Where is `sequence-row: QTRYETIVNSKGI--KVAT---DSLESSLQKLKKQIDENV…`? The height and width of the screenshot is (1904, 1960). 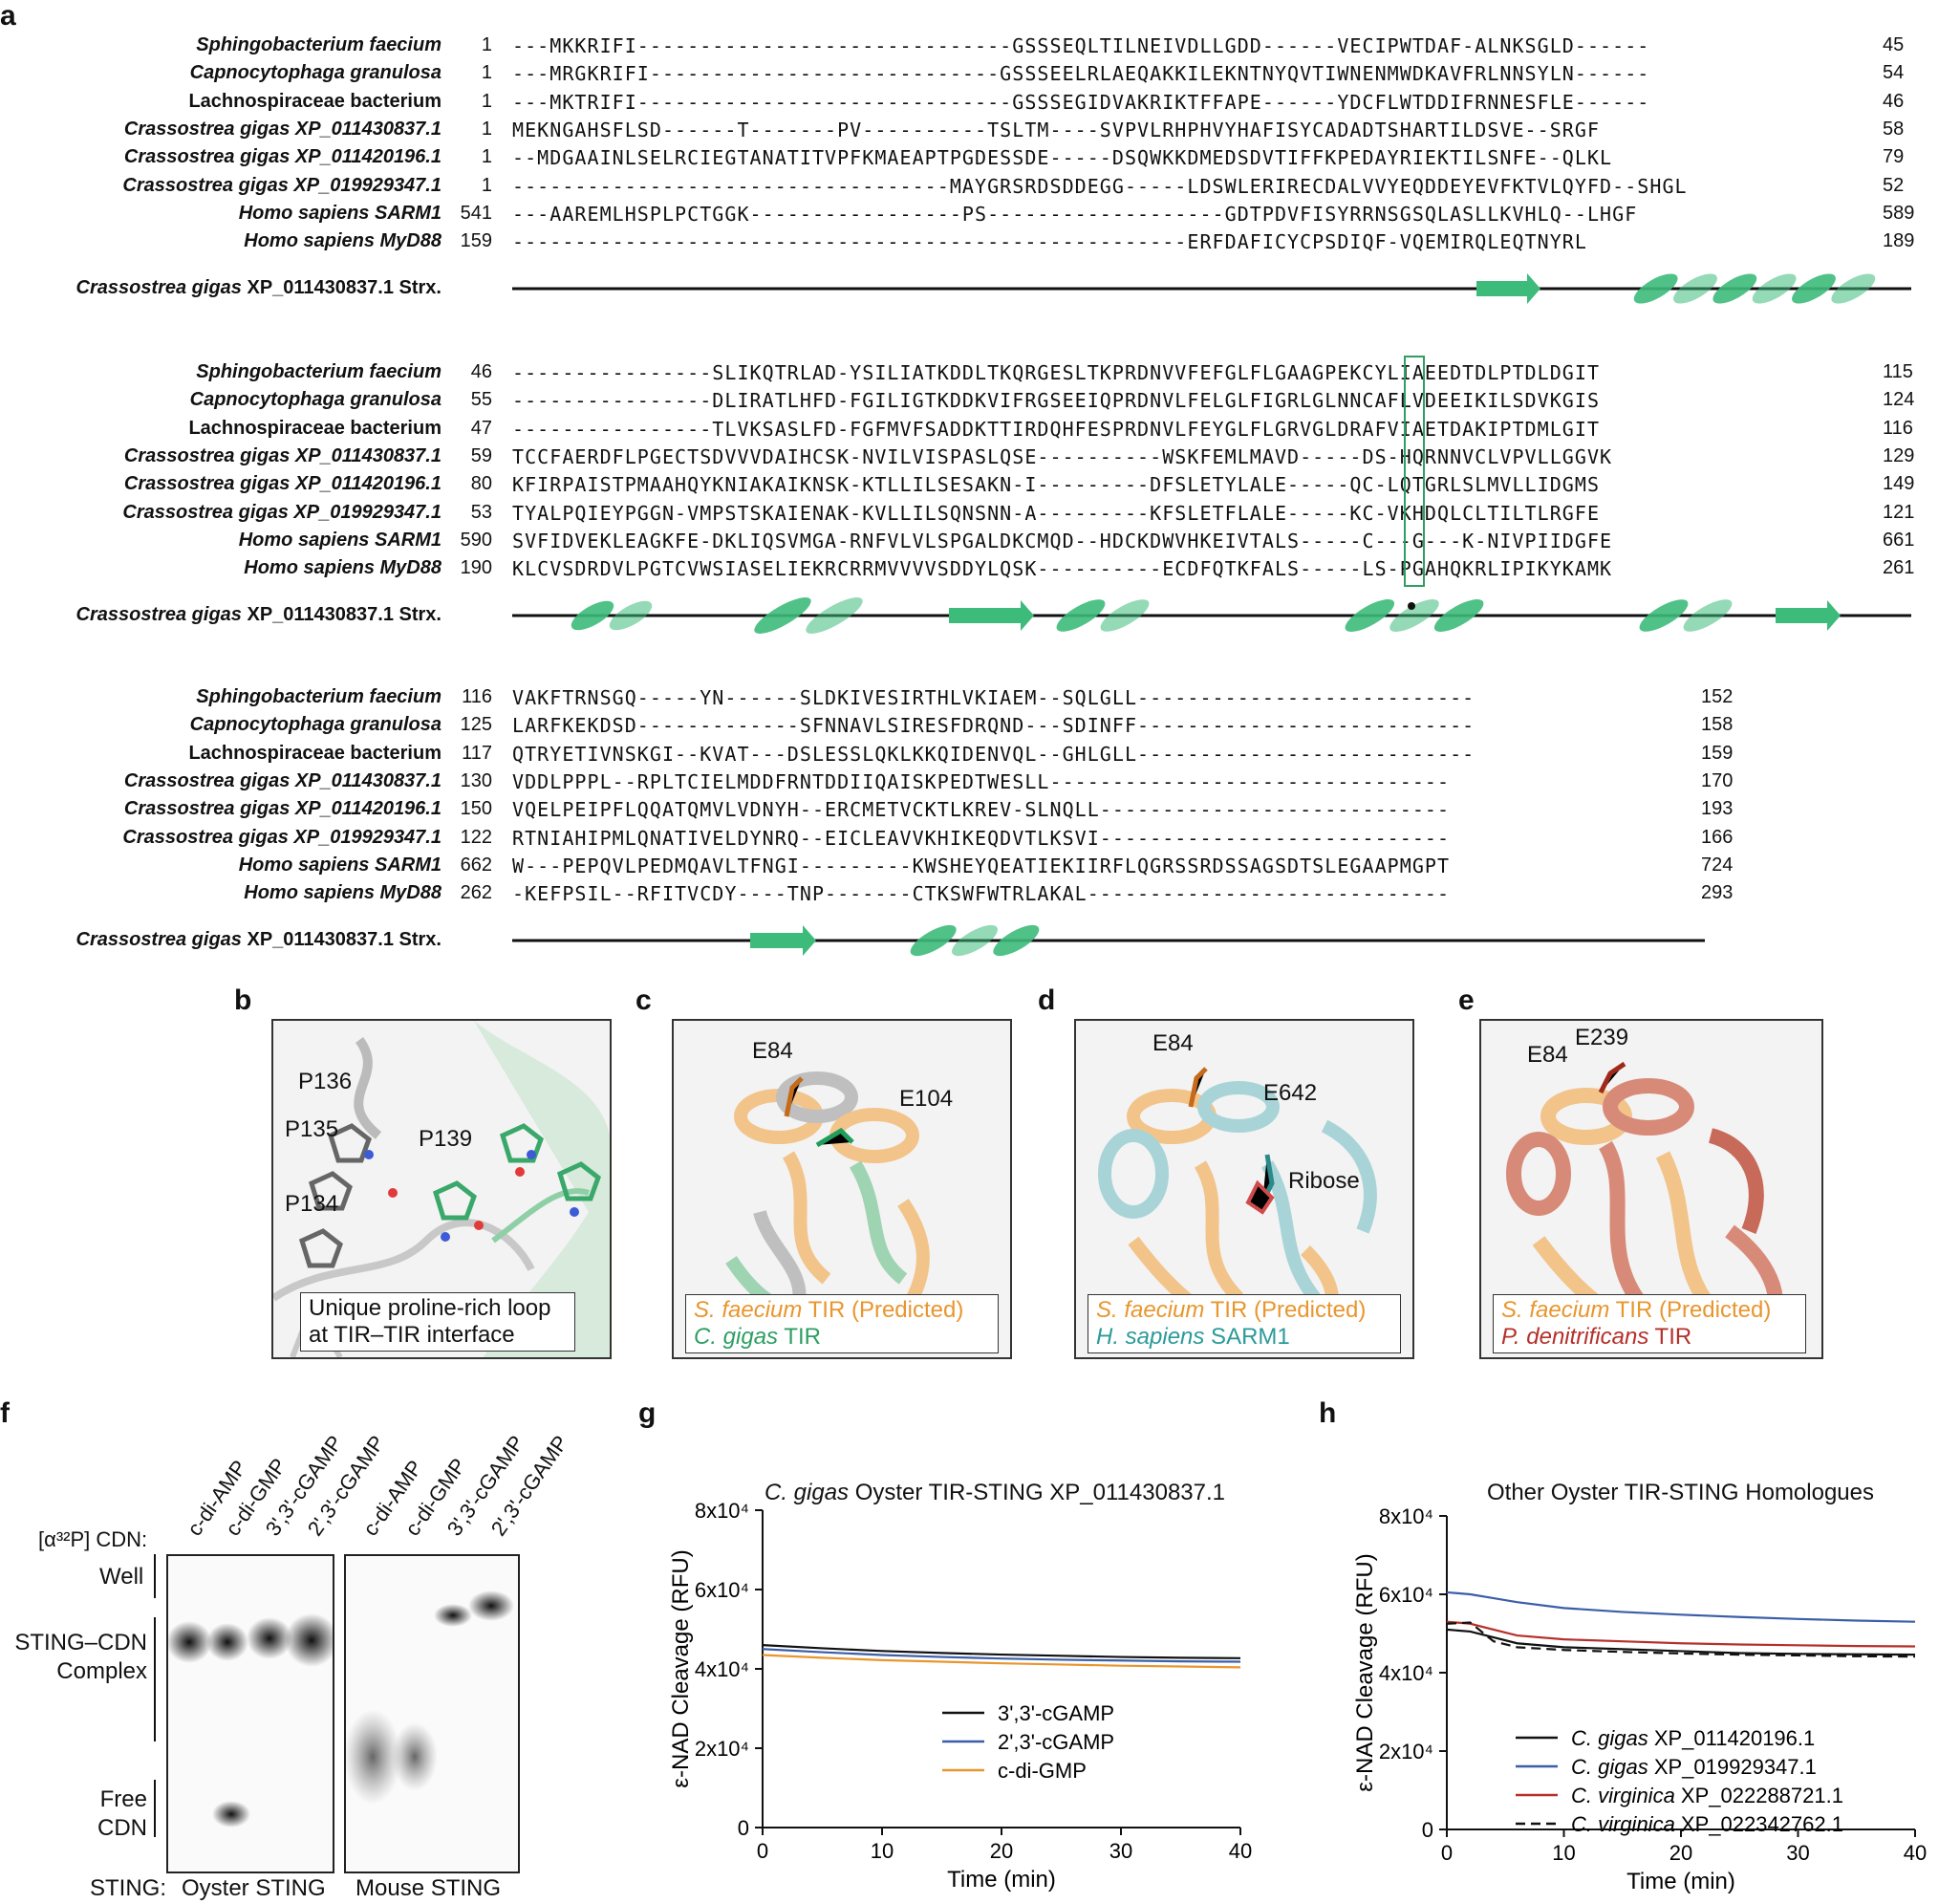 sequence-row: QTRYETIVNSKGI--KVAT---DSLESSLQKLKKQIDENV… is located at coordinates (993, 754).